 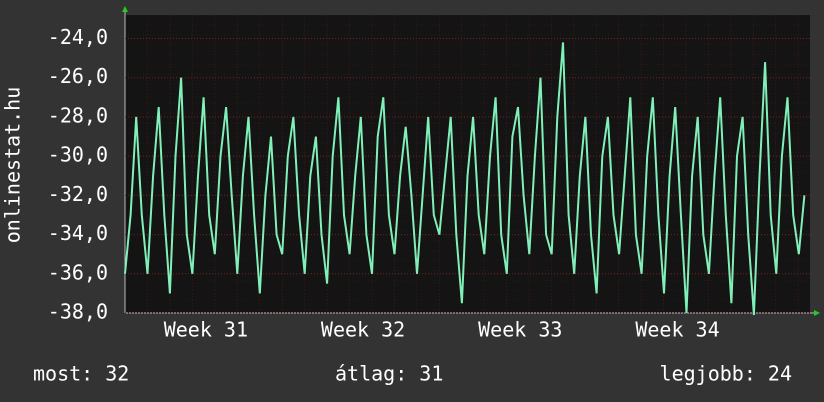 What do you see at coordinates (78, 155) in the screenshot?
I see `y-tick-label: -30,0` at bounding box center [78, 155].